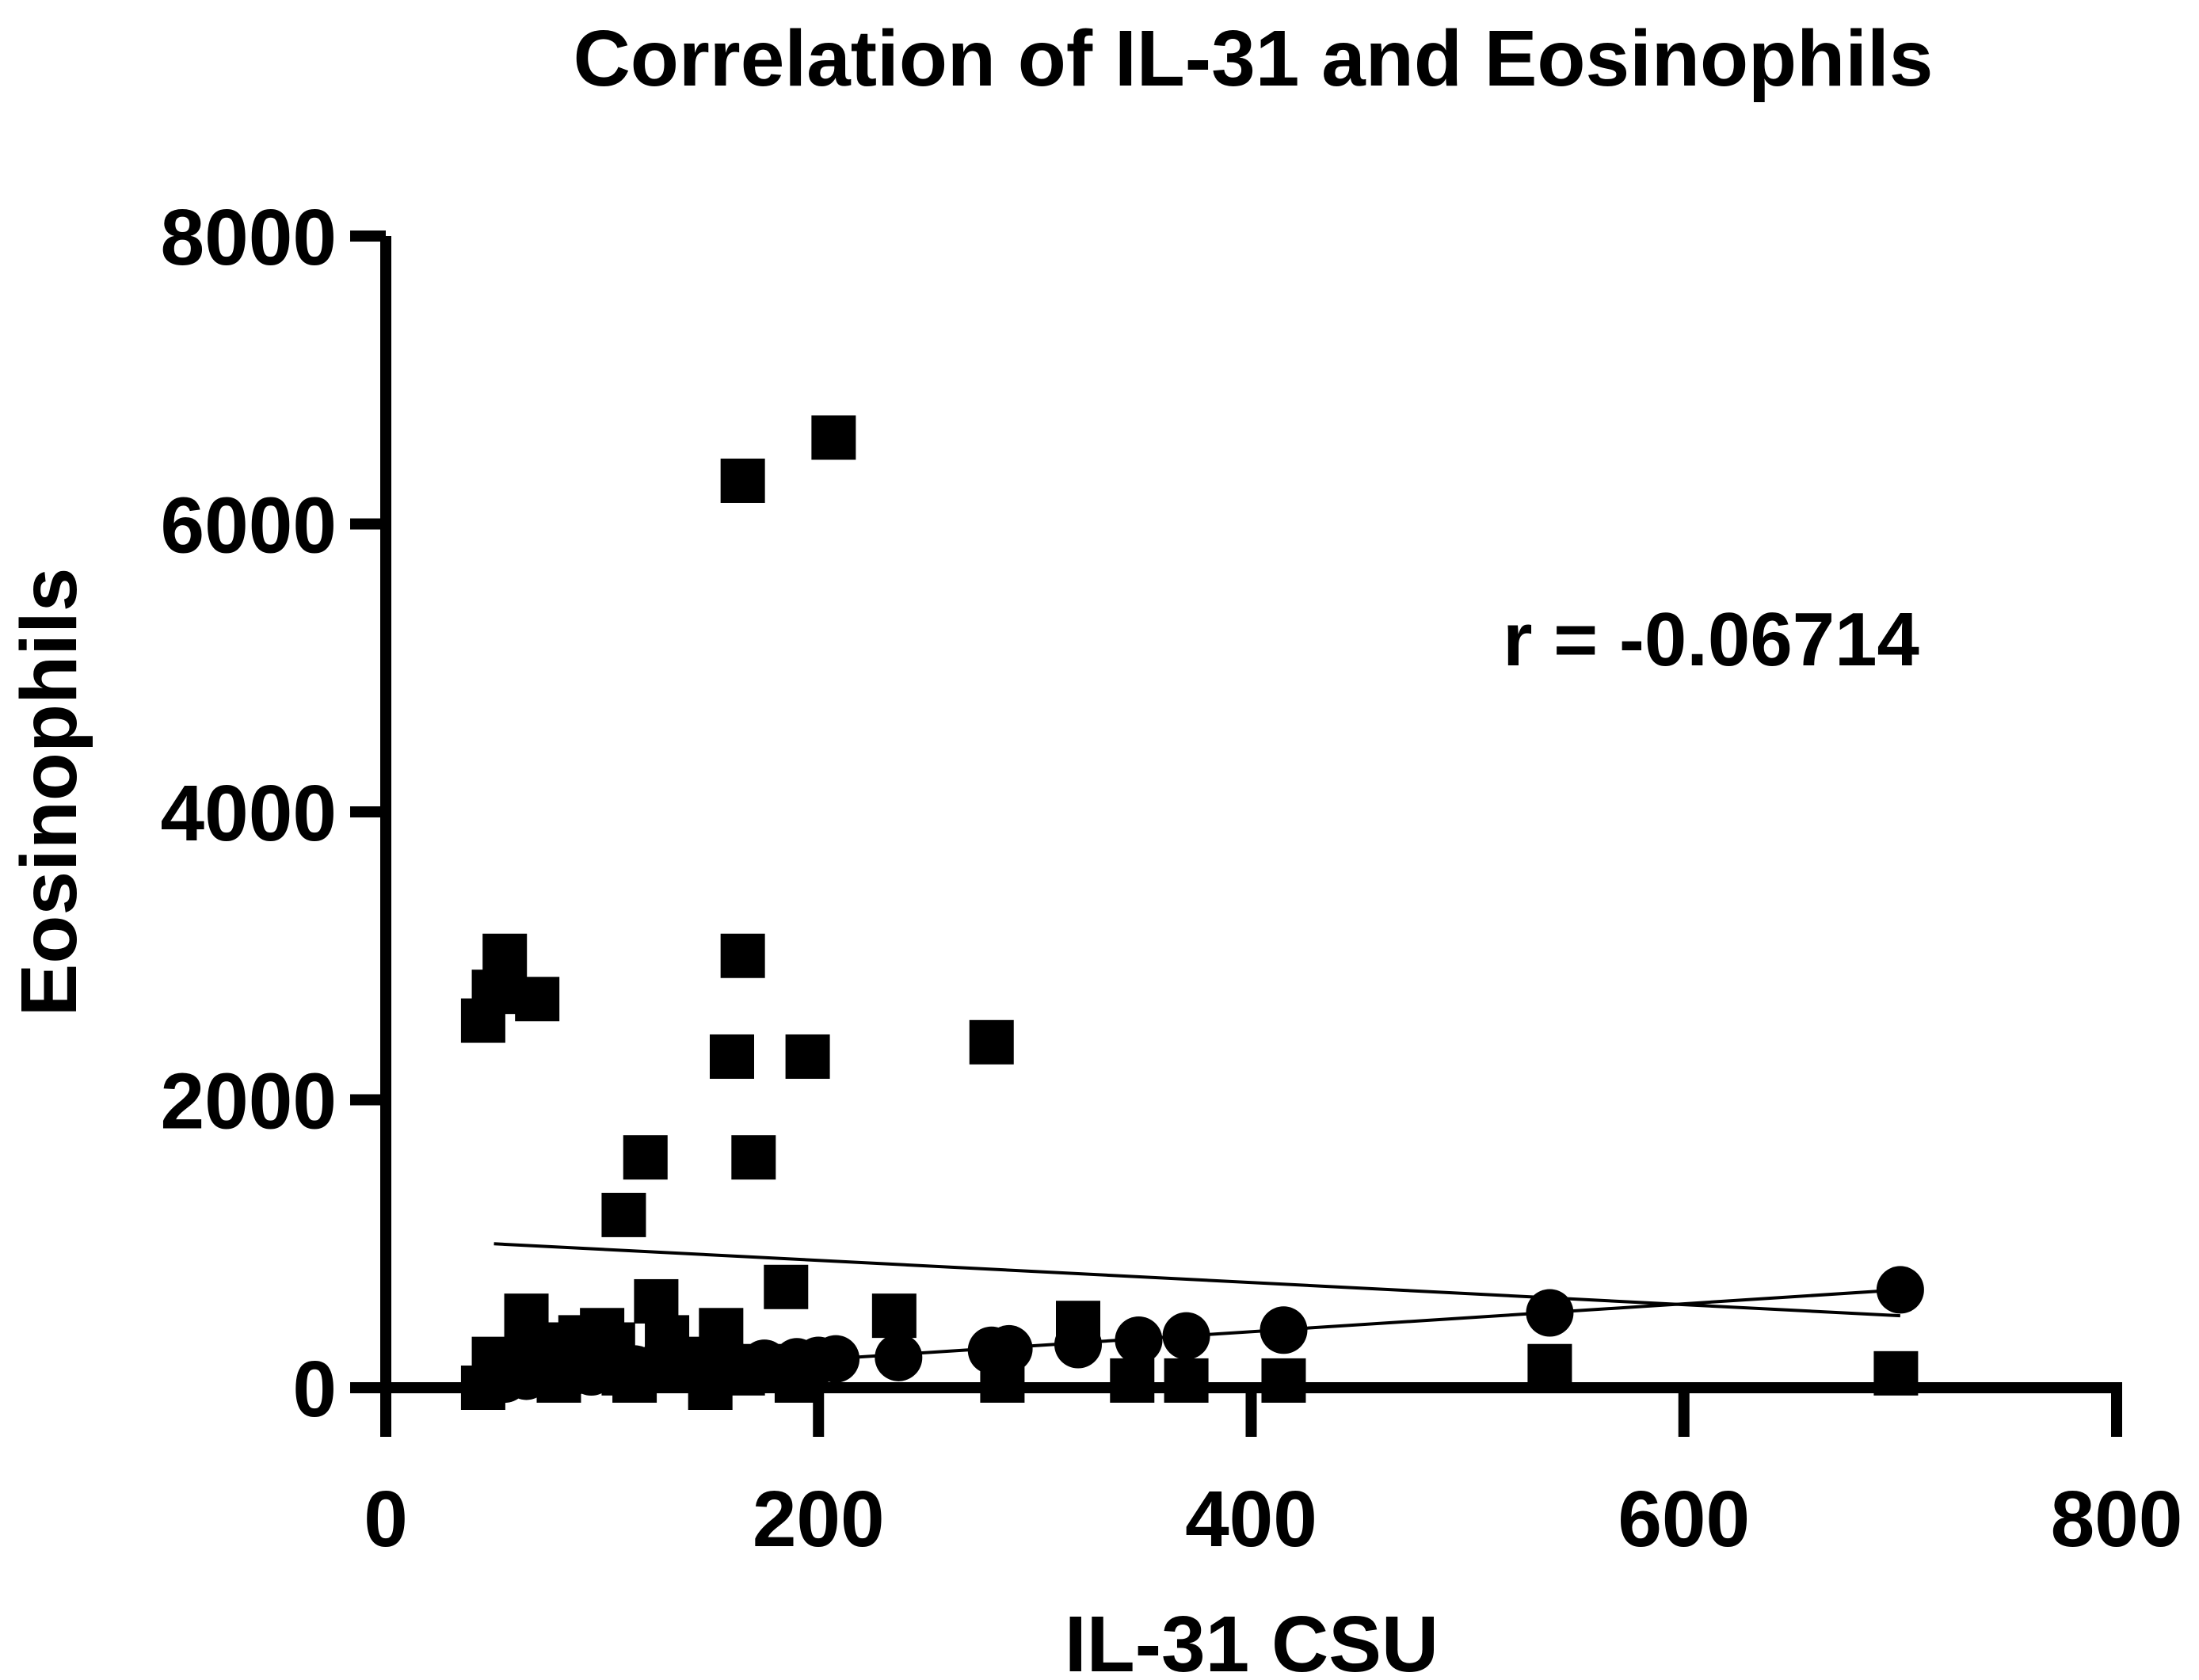 The image size is (2199, 1680). What do you see at coordinates (2117, 1519) in the screenshot?
I see `x-tick-label: 800` at bounding box center [2117, 1519].